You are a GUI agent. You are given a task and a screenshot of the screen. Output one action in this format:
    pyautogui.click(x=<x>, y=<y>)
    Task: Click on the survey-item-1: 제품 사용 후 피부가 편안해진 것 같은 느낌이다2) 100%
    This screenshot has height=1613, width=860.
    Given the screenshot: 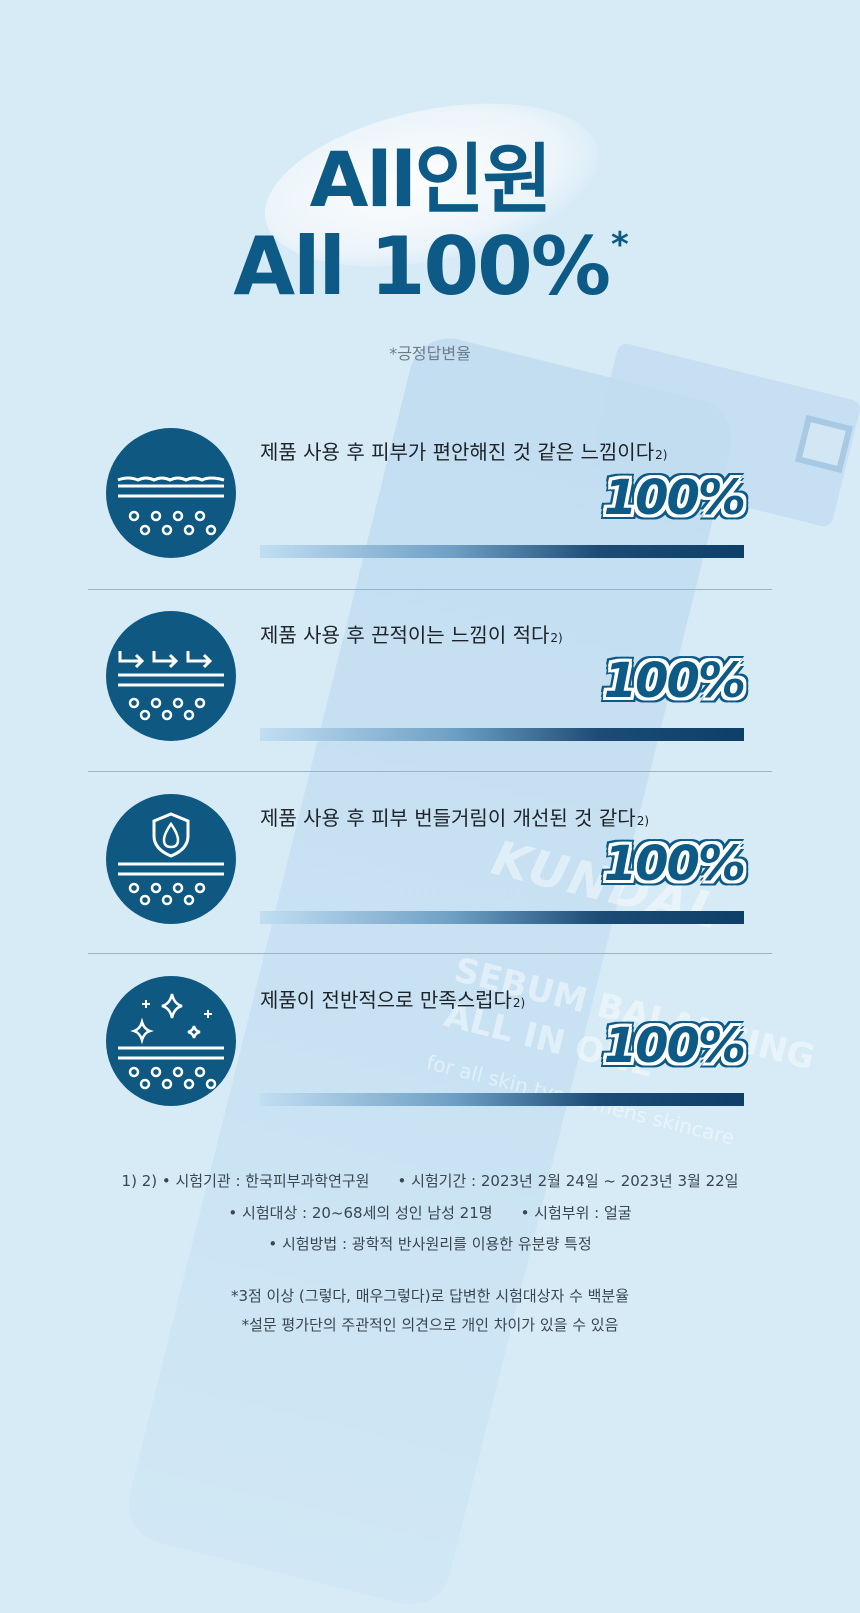 What is the action you would take?
    pyautogui.click(x=430, y=519)
    